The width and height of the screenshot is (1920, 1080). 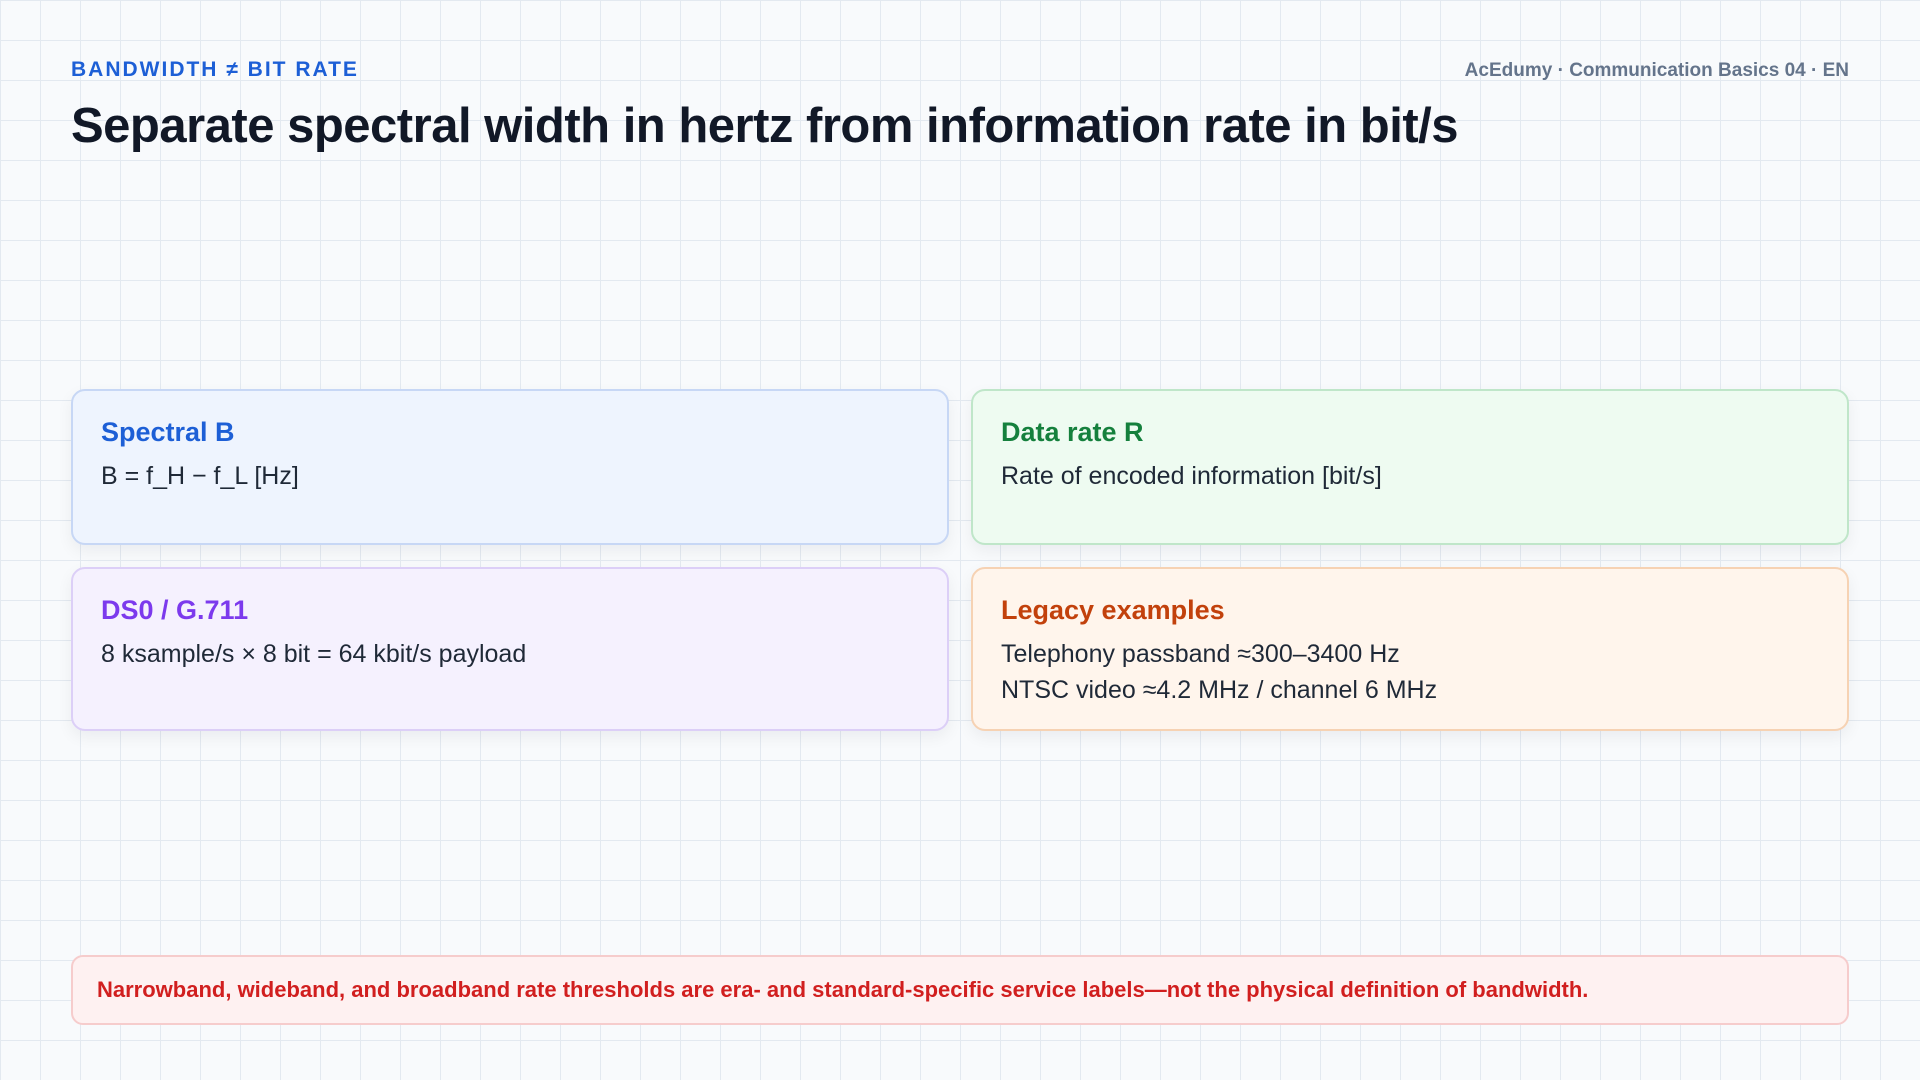 What do you see at coordinates (200, 476) in the screenshot?
I see `card-line: B = f_H − f_L [Hz]` at bounding box center [200, 476].